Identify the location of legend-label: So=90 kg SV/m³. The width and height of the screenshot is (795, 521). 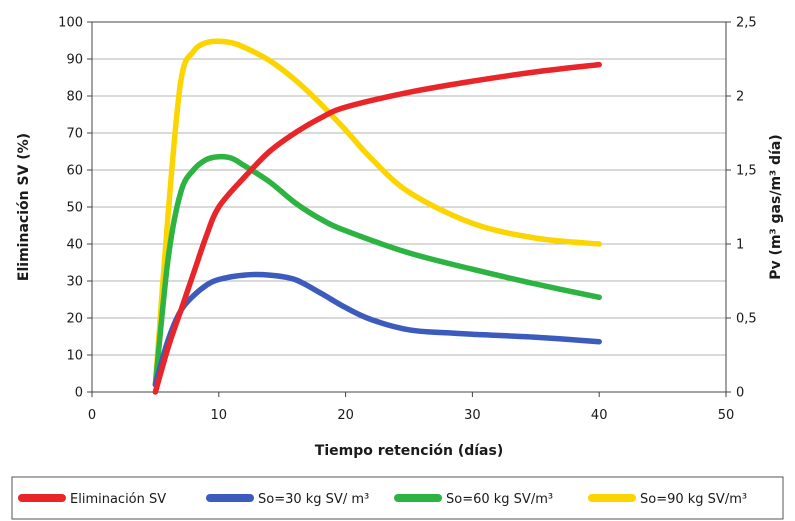
(693, 499).